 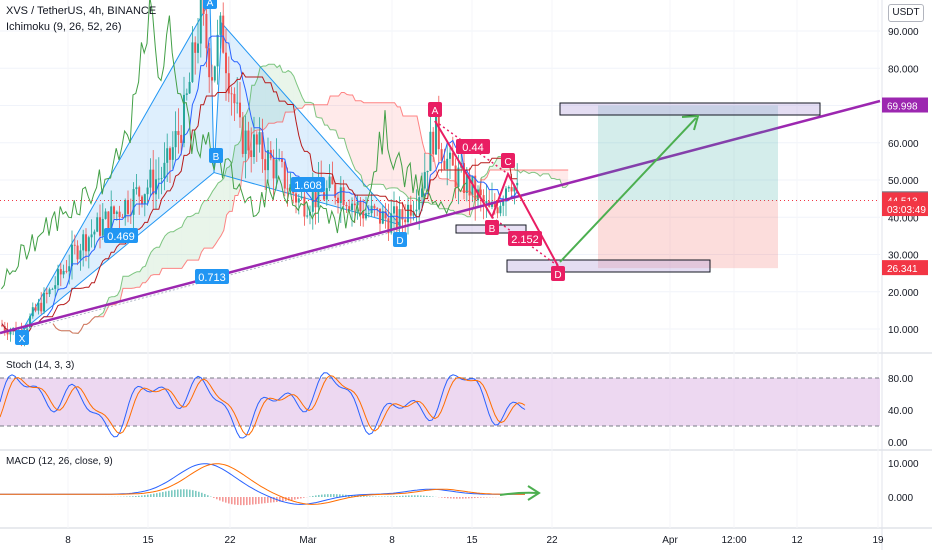 I want to click on point-a-label: A, so click(x=210, y=4).